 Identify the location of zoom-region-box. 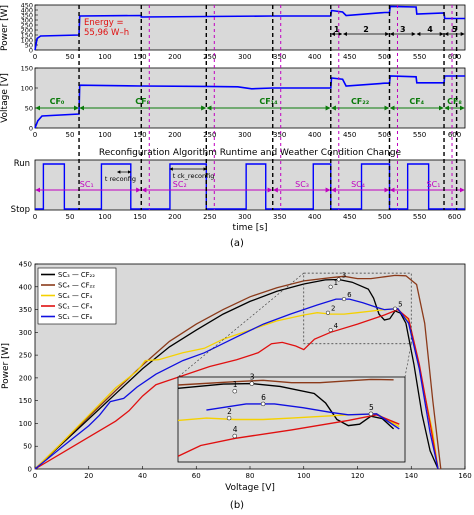
(357, 308).